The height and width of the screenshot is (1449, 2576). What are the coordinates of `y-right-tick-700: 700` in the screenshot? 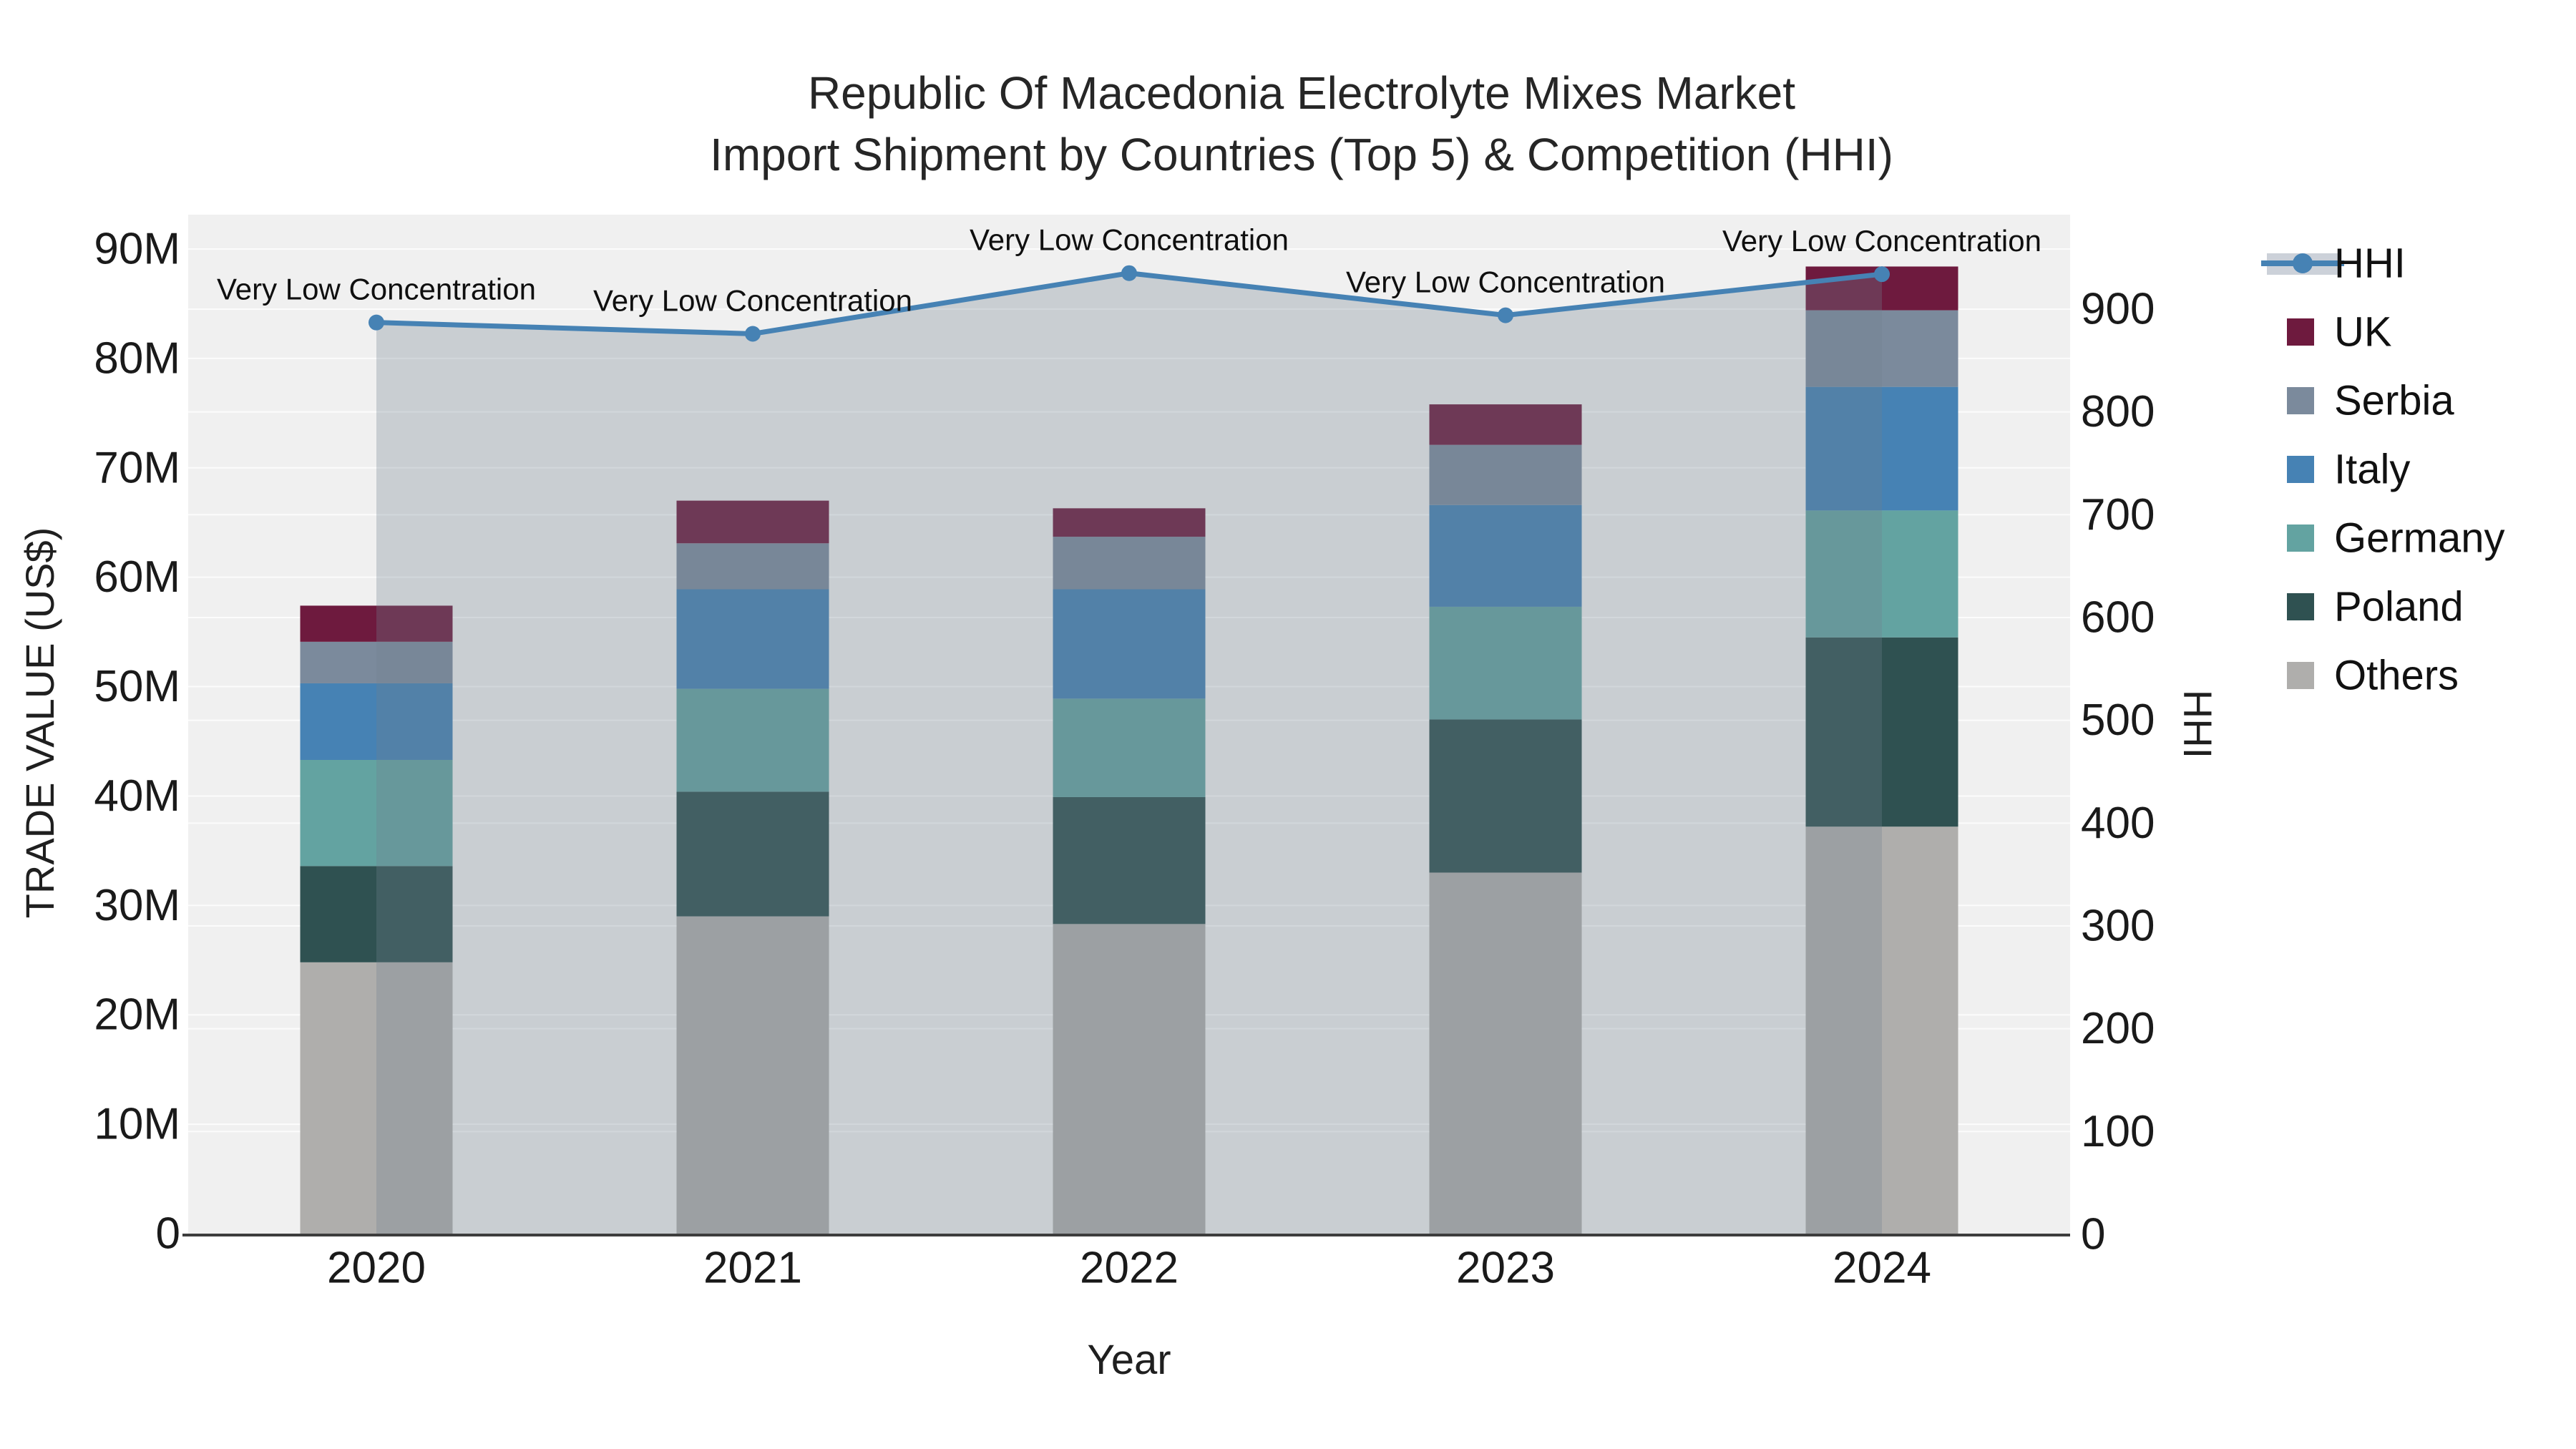 It's located at (2118, 515).